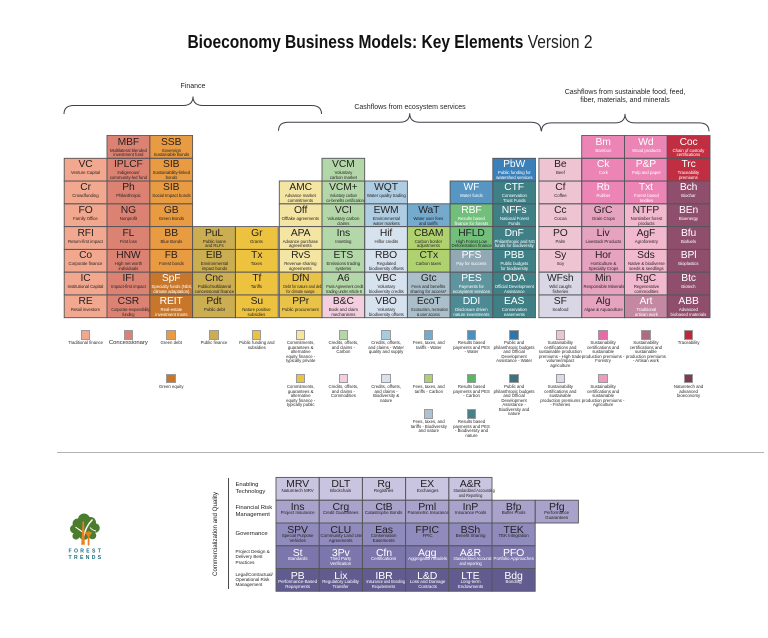 The image size is (768, 638). Describe the element at coordinates (86, 552) in the screenshot. I see `svg-text: FOREST` at that location.